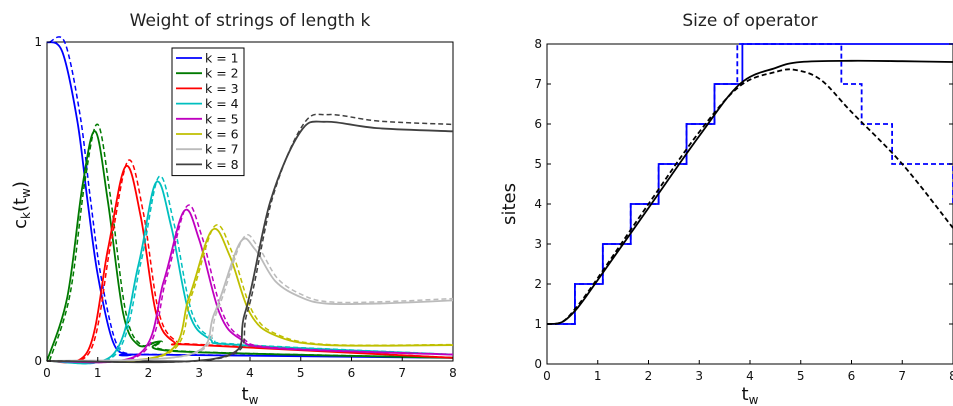  What do you see at coordinates (301, 373) in the screenshot?
I see `left-x-tick-label: 5` at bounding box center [301, 373].